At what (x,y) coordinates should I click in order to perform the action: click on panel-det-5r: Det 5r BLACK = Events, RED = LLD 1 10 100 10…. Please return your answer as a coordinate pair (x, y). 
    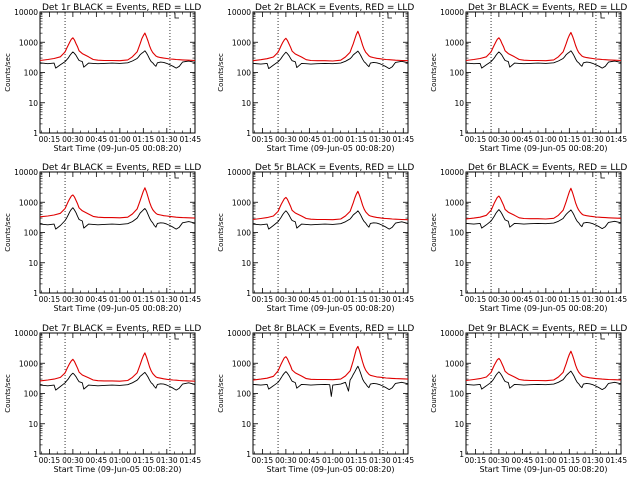
    Looking at the image, I should click on (315, 238).